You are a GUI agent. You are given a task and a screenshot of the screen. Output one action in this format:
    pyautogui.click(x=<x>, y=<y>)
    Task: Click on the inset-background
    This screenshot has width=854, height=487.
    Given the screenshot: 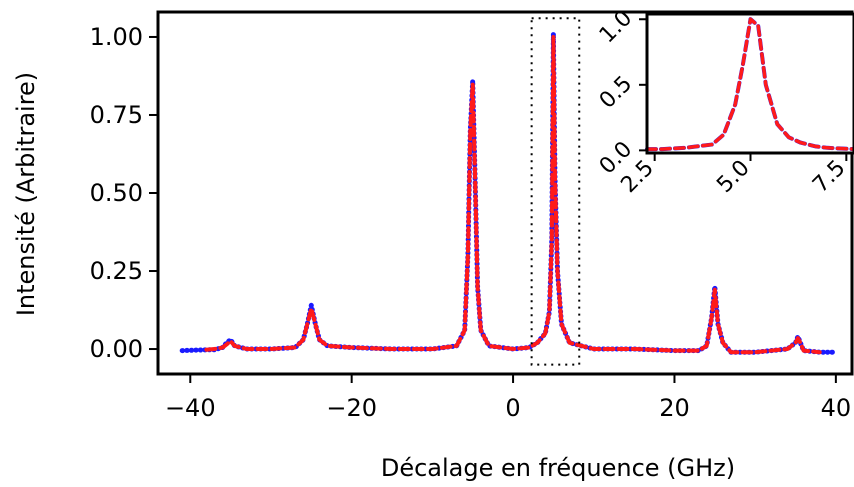 What is the action you would take?
    pyautogui.click(x=750, y=83)
    